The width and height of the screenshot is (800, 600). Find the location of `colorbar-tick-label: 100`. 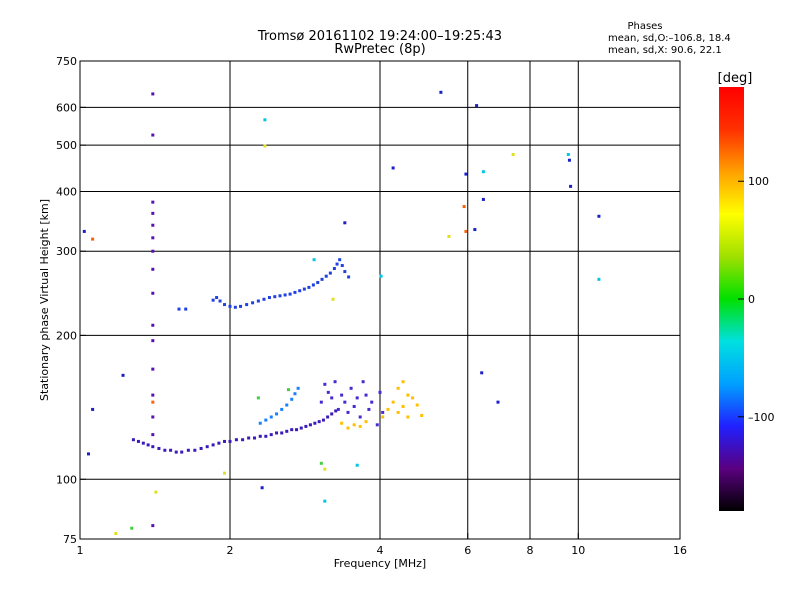

colorbar-tick-label: 100 is located at coordinates (758, 181).